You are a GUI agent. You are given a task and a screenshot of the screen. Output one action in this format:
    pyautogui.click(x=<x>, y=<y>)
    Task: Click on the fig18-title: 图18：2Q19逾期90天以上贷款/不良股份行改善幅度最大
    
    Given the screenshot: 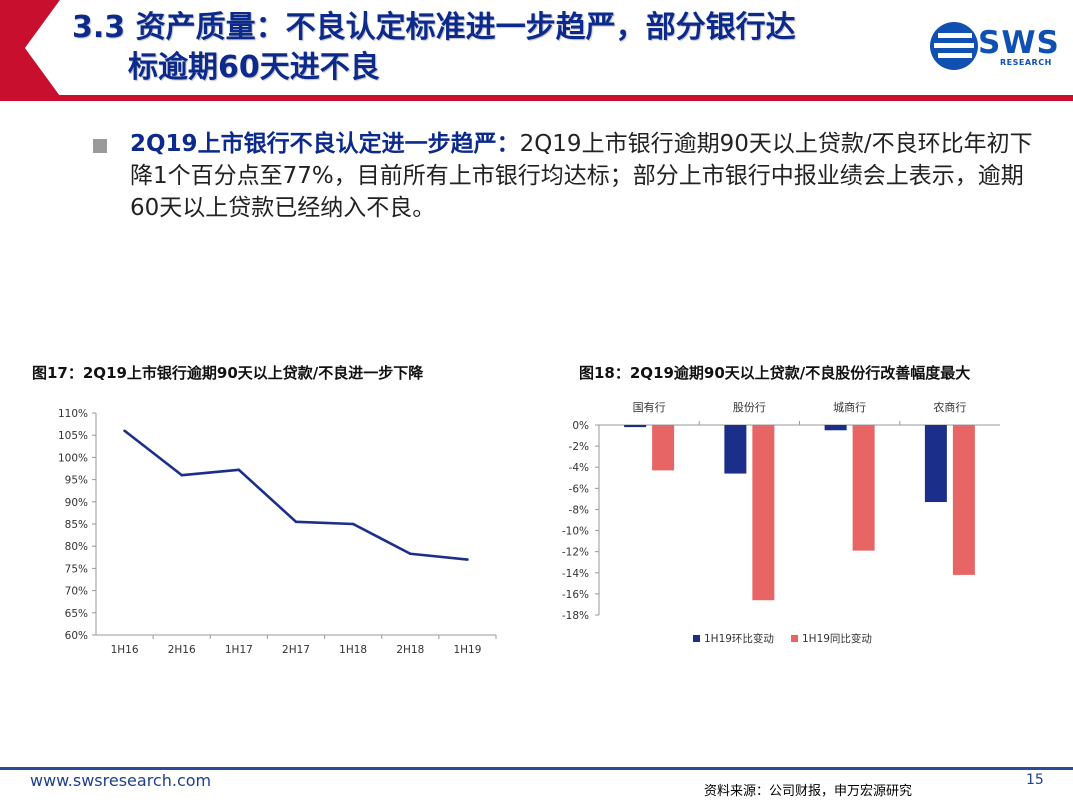 What is the action you would take?
    pyautogui.click(x=775, y=373)
    